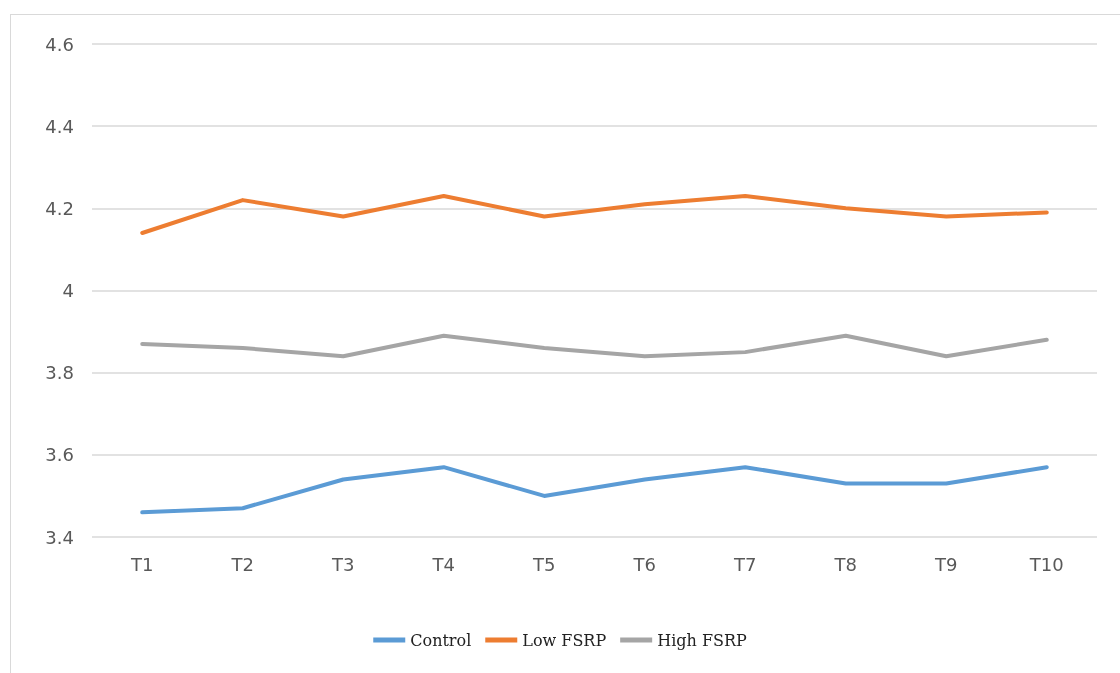 This screenshot has width=1120, height=673. Describe the element at coordinates (59, 208) in the screenshot. I see `y-tick-label: 4.2` at that location.